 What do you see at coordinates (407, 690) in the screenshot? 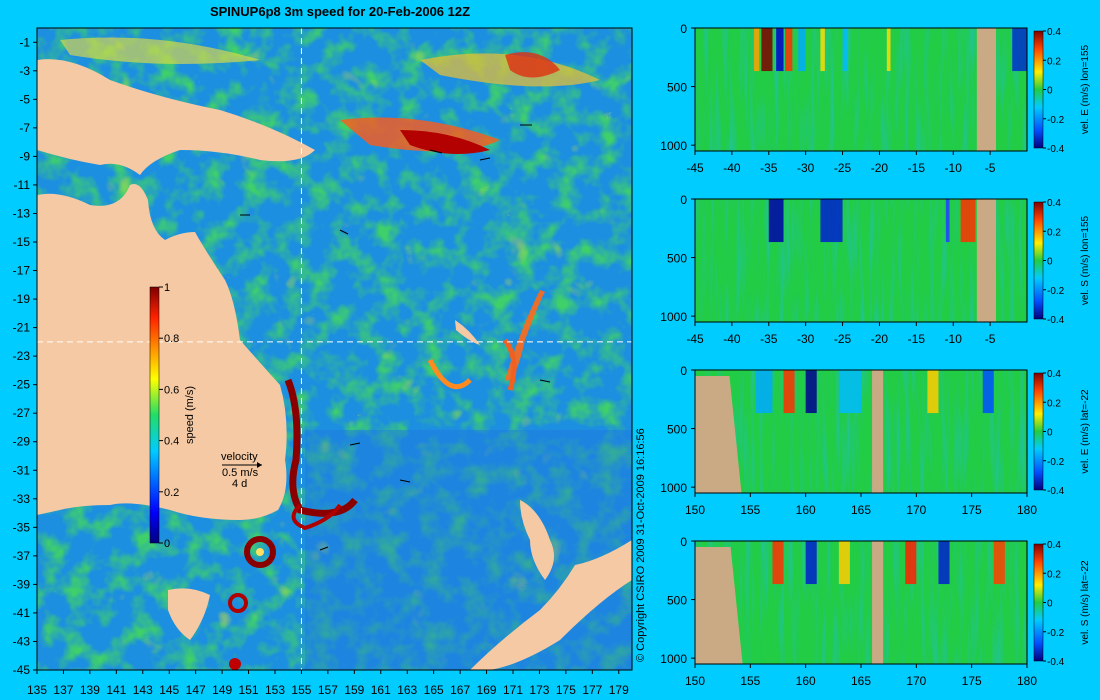
I see `map-x-tick-label: 163` at bounding box center [407, 690].